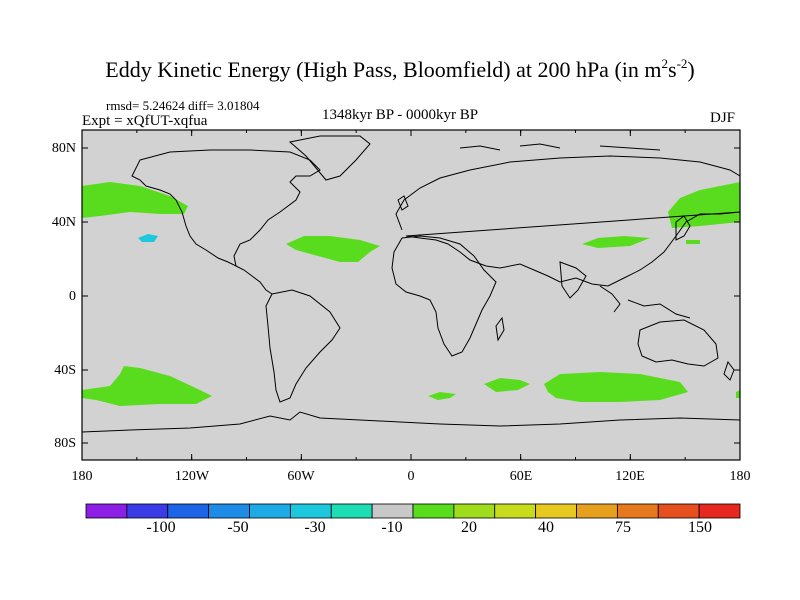 The height and width of the screenshot is (600, 800). Describe the element at coordinates (145, 121) in the screenshot. I see `experiment-label: Expt = xQfUT-xqfua` at that location.